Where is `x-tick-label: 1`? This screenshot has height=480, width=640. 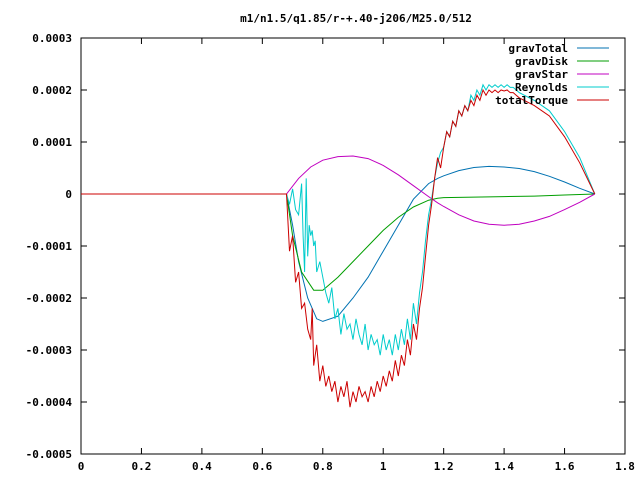 x-tick-label: 1 is located at coordinates (383, 466).